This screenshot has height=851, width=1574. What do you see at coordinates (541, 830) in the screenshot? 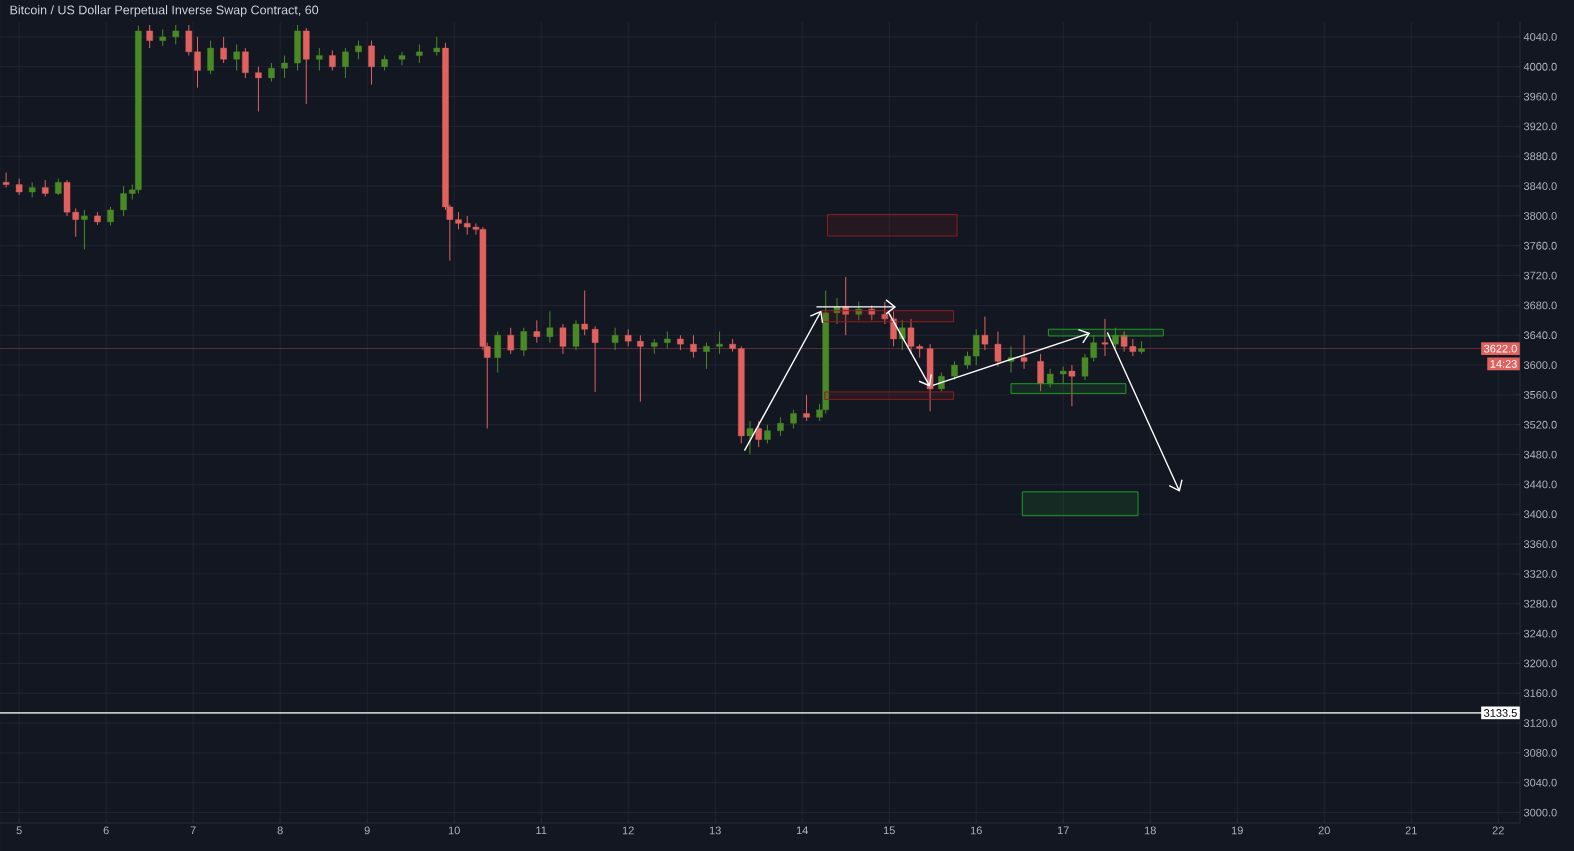
I see `x-tick-label: 11` at bounding box center [541, 830].